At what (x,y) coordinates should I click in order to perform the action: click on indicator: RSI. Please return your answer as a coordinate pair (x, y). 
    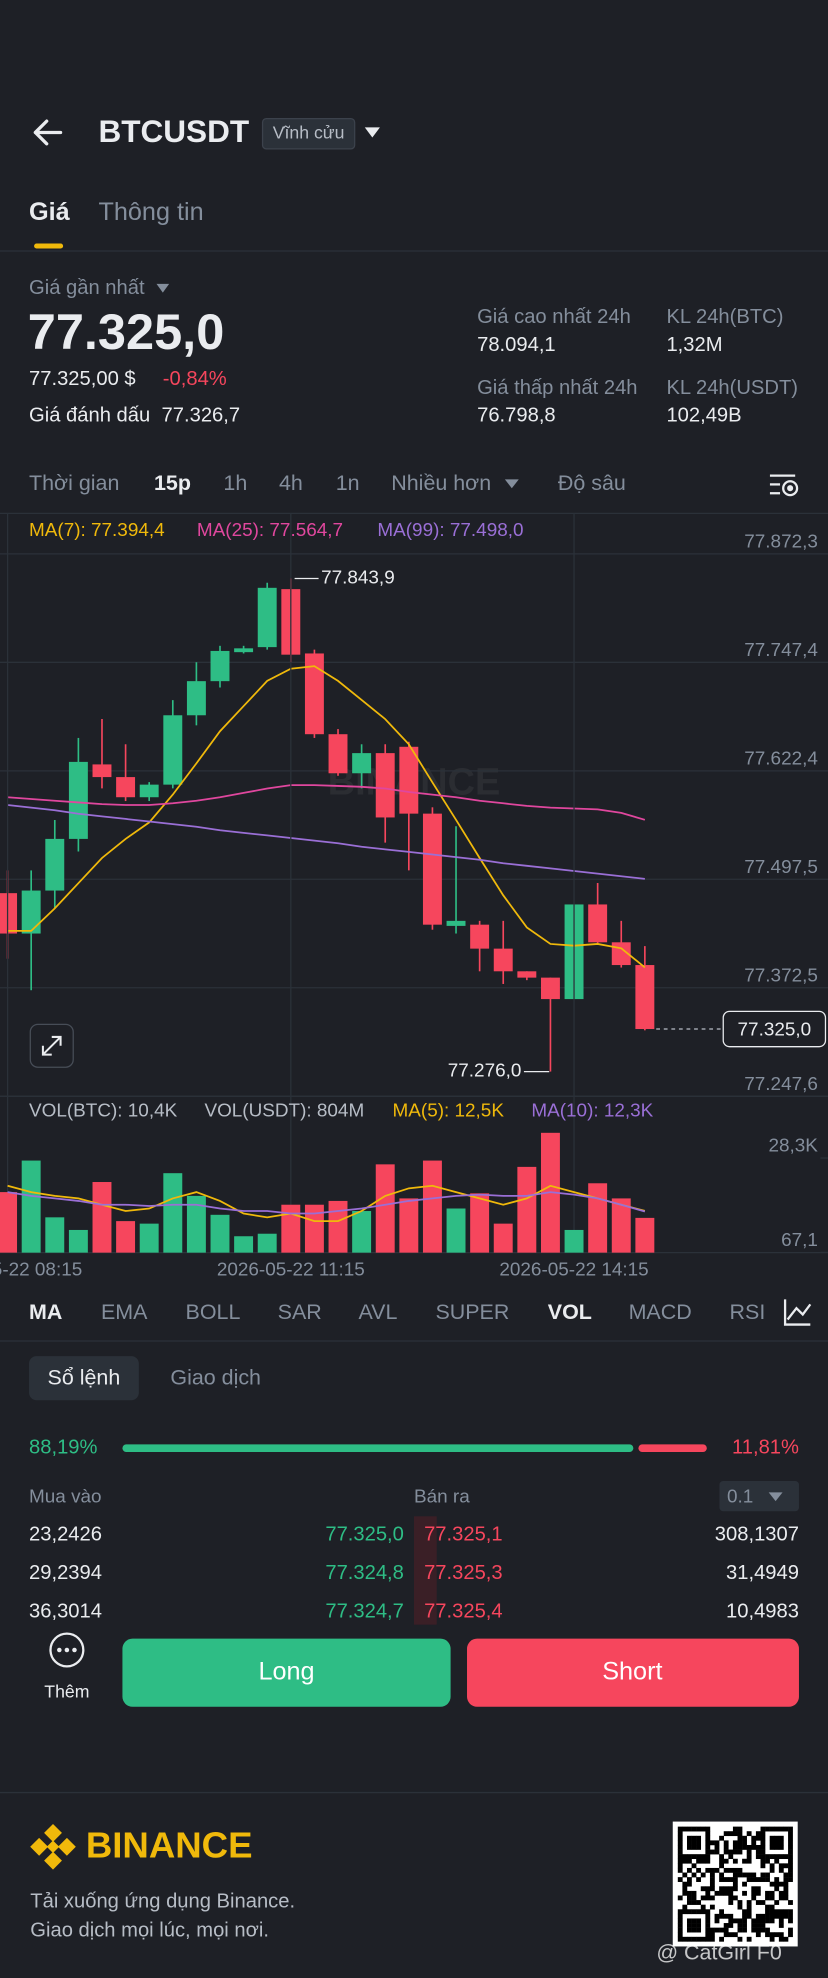
    Looking at the image, I should click on (748, 1312).